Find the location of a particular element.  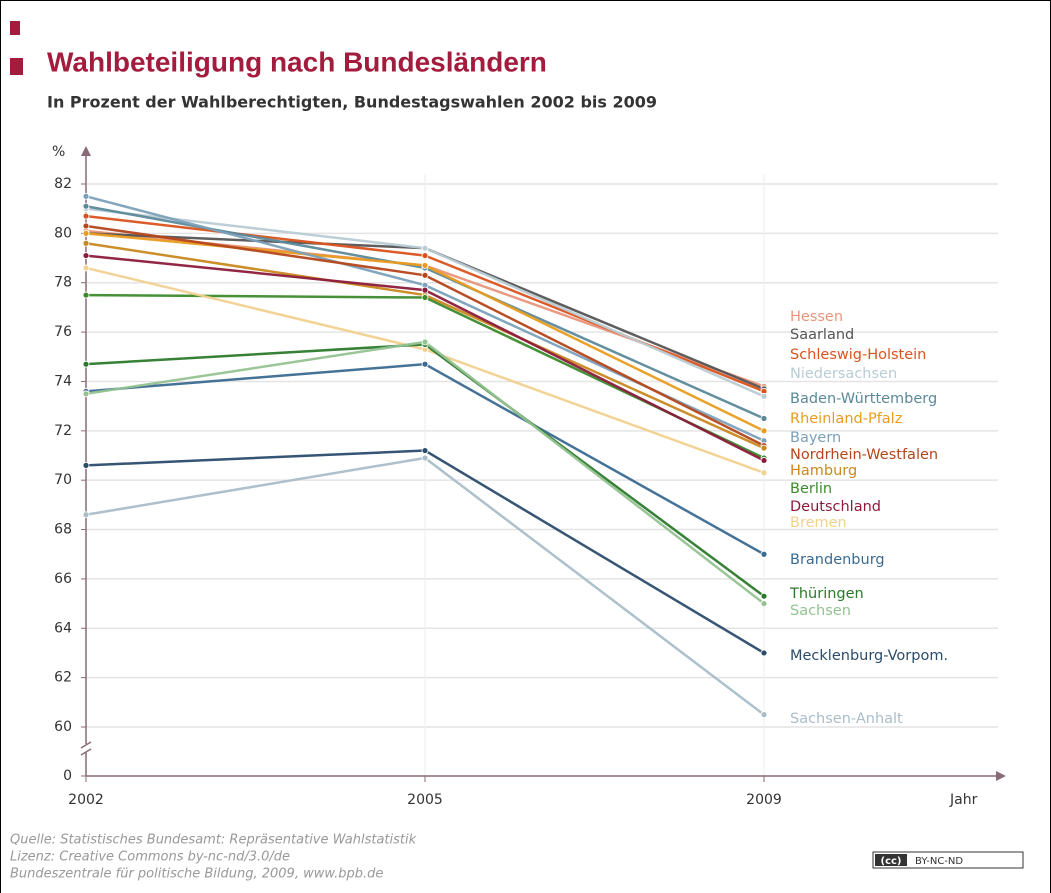

y-tick-label: 82 is located at coordinates (63, 184).